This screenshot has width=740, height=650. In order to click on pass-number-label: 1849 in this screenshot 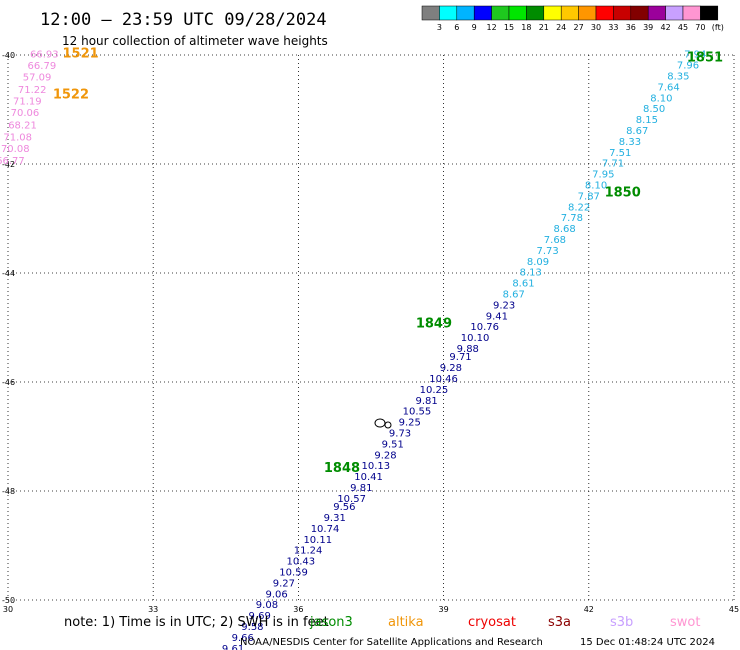, I will do `click(434, 324)`.